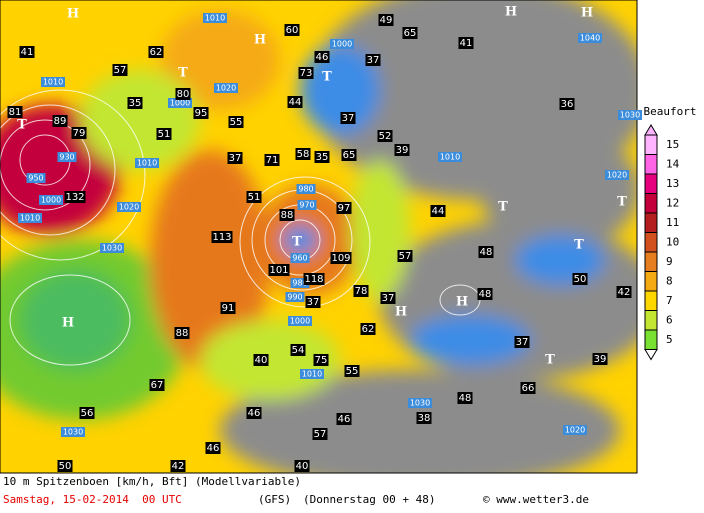  I want to click on pressure-label: 970, so click(306, 205).